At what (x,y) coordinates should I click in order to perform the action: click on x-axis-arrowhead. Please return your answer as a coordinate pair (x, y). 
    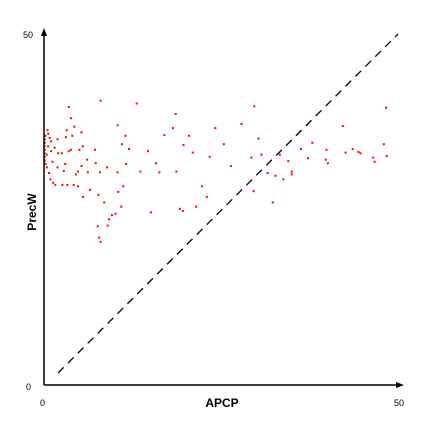
    Looking at the image, I should click on (400, 385).